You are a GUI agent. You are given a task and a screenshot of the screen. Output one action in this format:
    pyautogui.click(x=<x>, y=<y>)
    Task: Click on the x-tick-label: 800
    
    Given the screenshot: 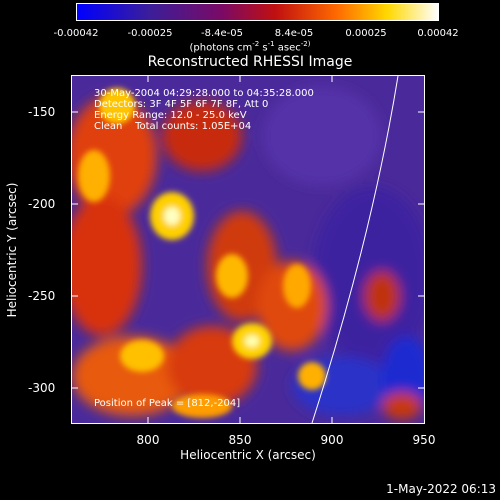 What is the action you would take?
    pyautogui.click(x=148, y=440)
    